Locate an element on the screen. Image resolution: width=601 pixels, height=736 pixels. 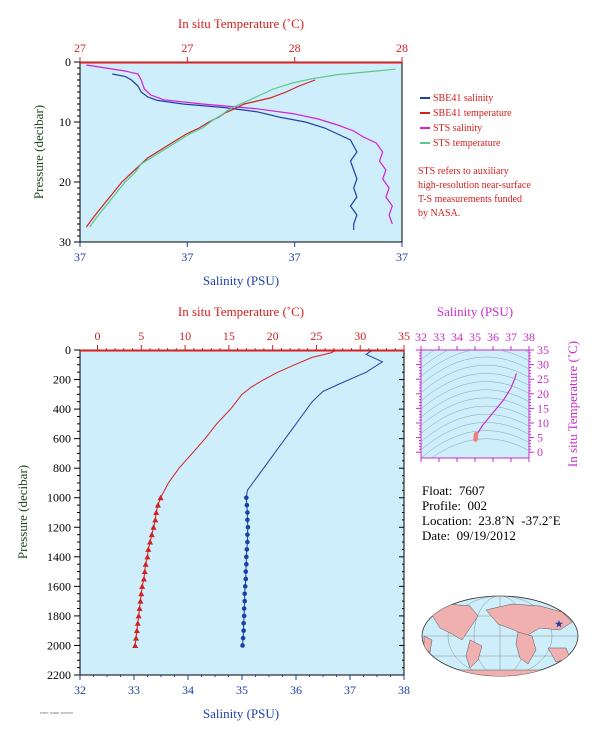
ts-temp-tick-label: 15 is located at coordinates (543, 408).